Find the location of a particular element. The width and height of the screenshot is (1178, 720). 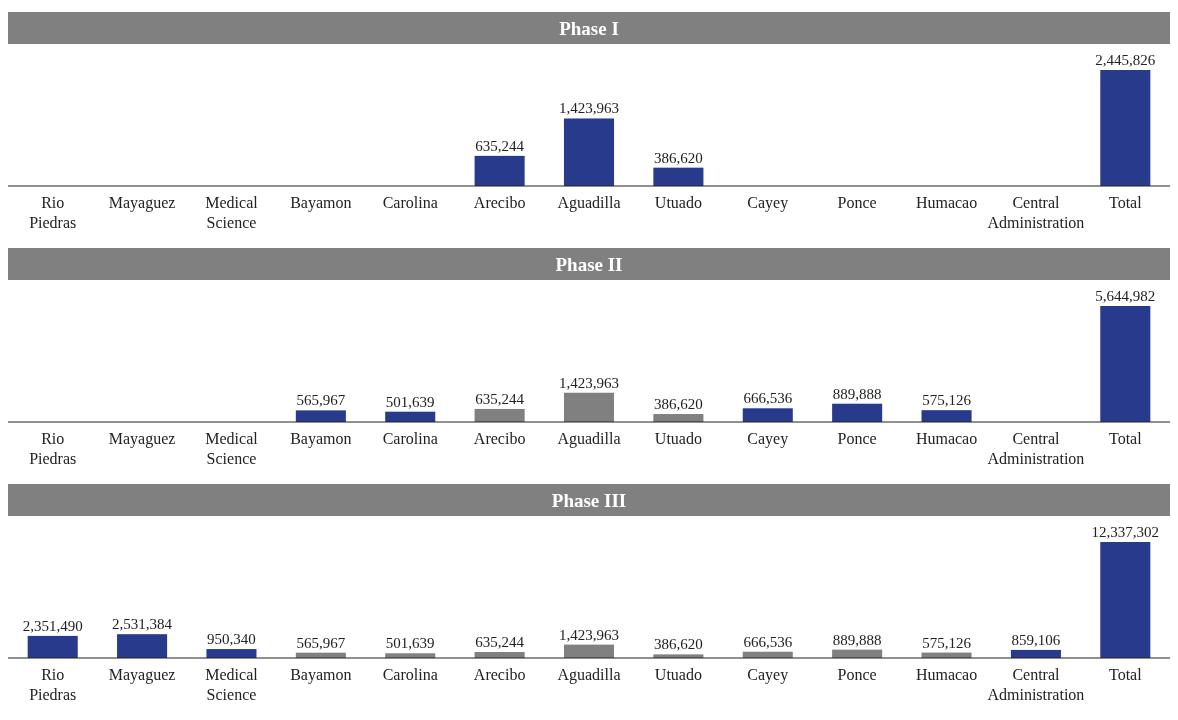

data-label: 5,644,982 is located at coordinates (1125, 296).